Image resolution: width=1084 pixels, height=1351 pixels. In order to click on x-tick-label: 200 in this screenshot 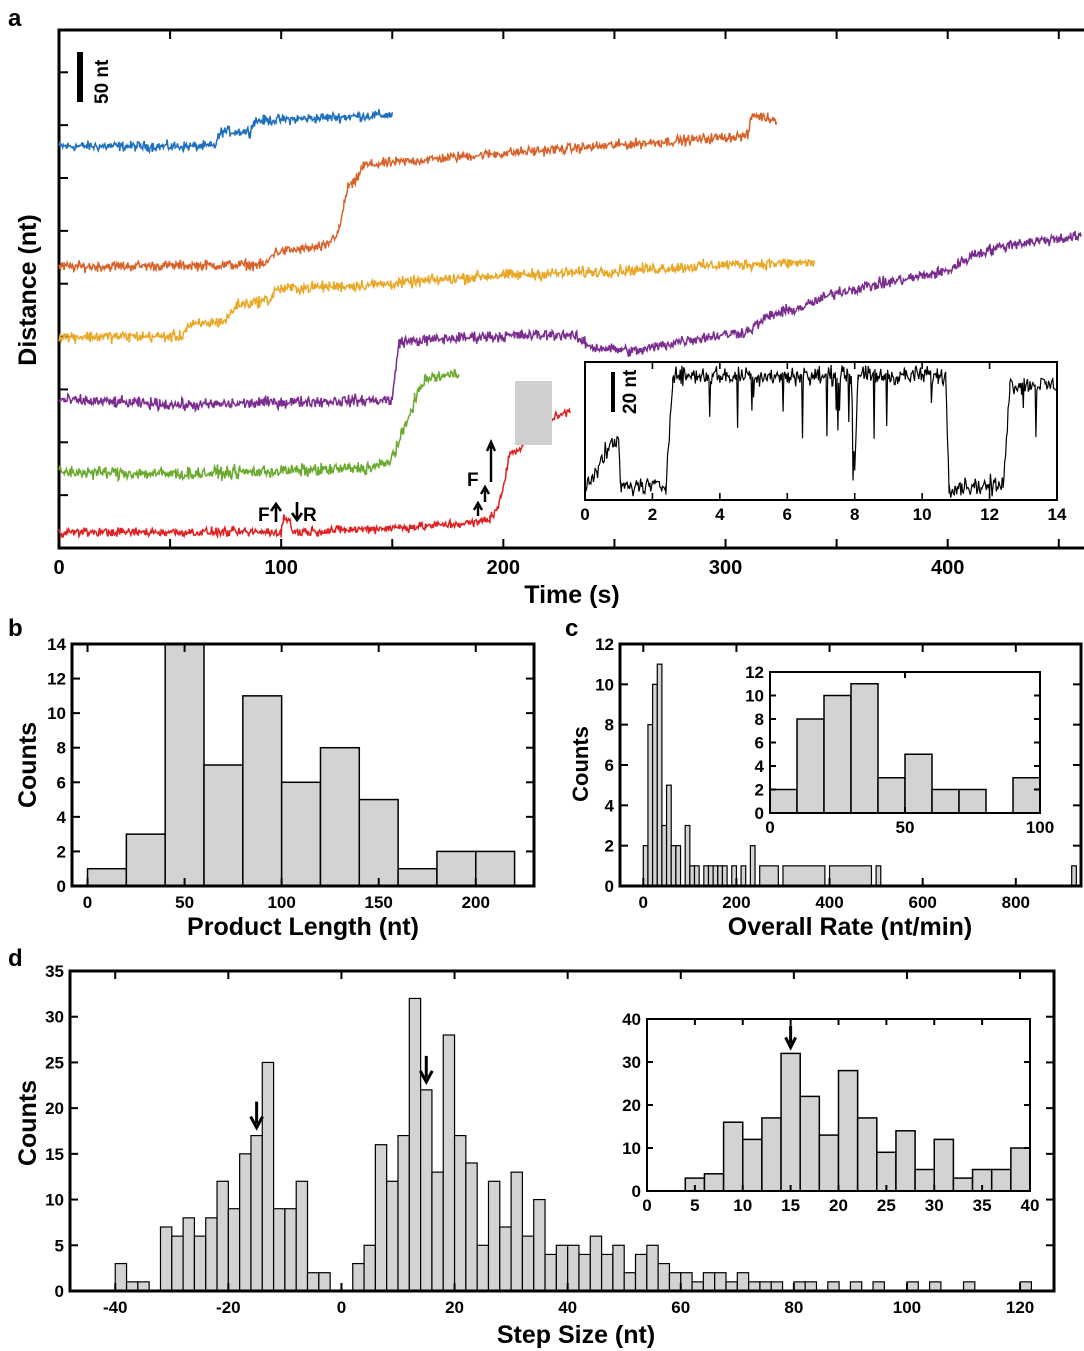, I will do `click(503, 568)`.